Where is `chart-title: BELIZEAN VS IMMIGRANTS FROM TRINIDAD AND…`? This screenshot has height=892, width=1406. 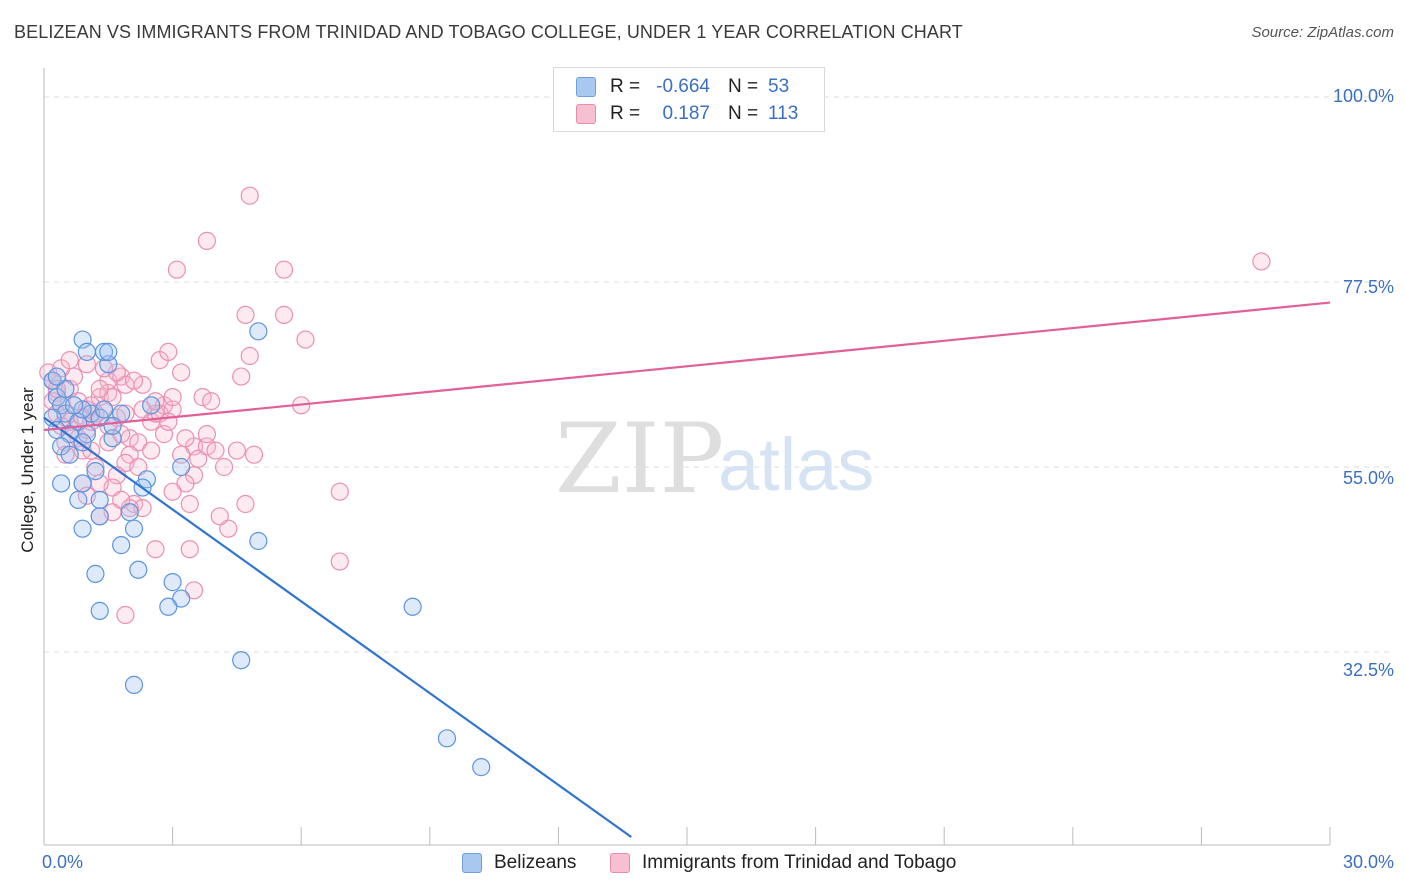
chart-title: BELIZEAN VS IMMIGRANTS FROM TRINIDAD AND… is located at coordinates (488, 32).